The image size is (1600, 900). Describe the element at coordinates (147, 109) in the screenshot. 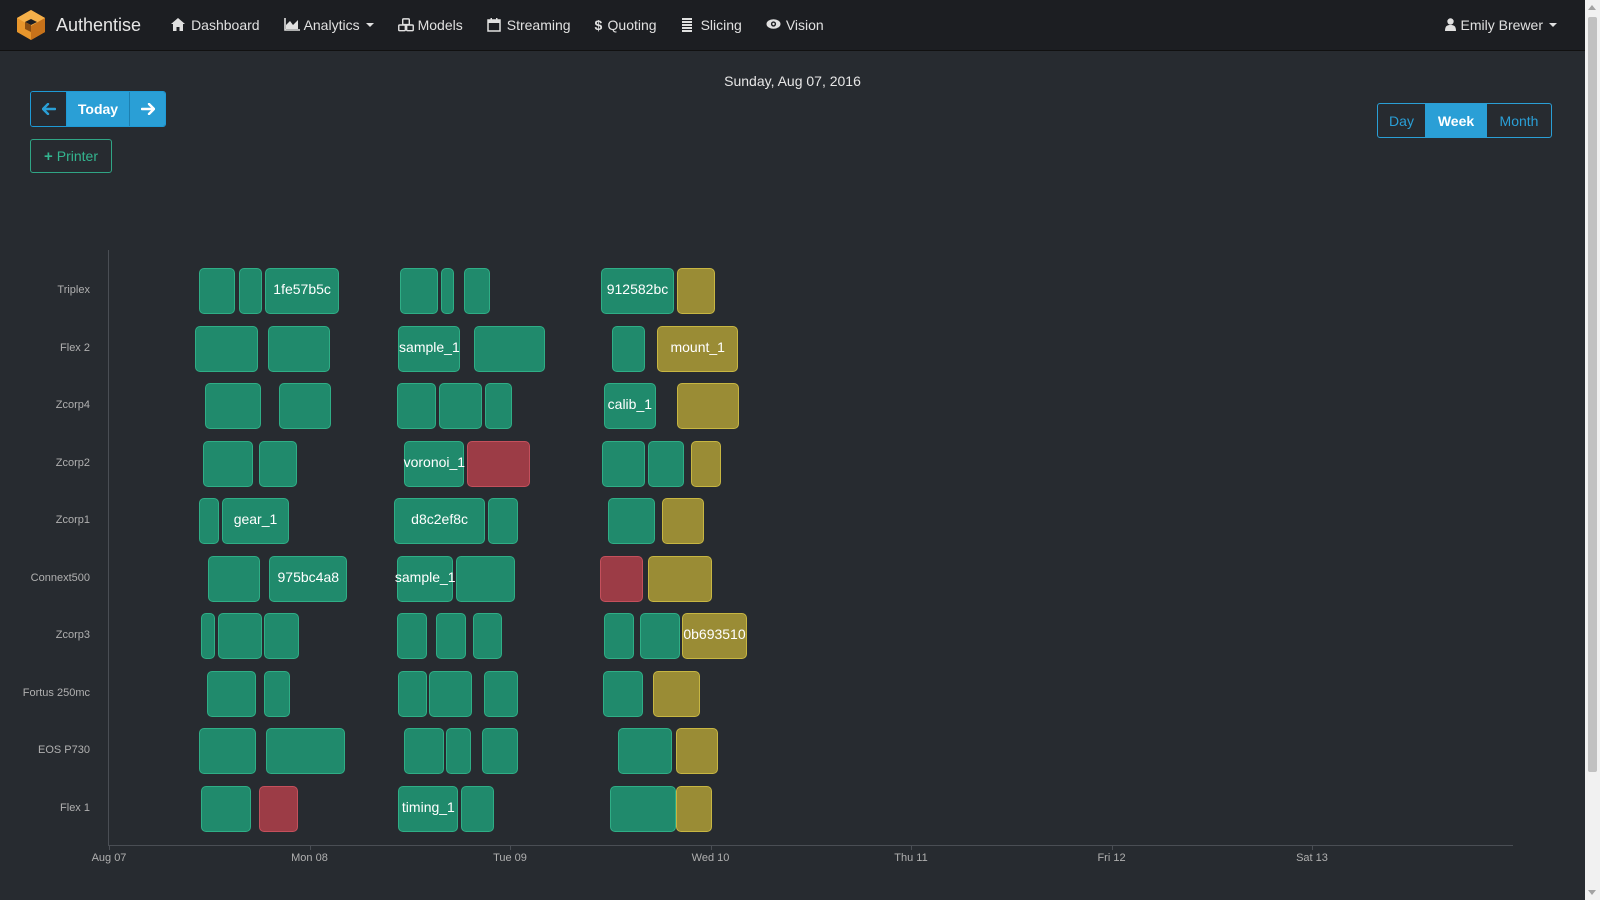

I see `next-button` at that location.